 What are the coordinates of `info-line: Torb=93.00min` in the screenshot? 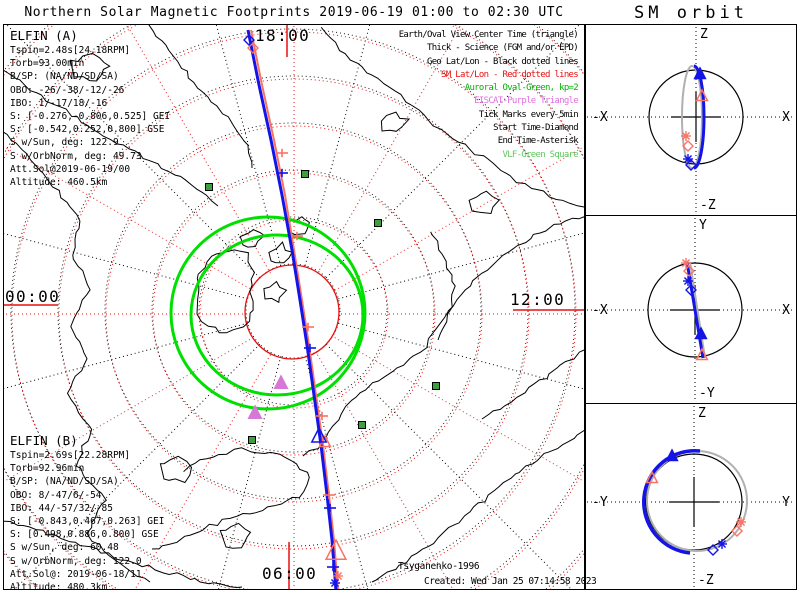 It's located at (47, 64).